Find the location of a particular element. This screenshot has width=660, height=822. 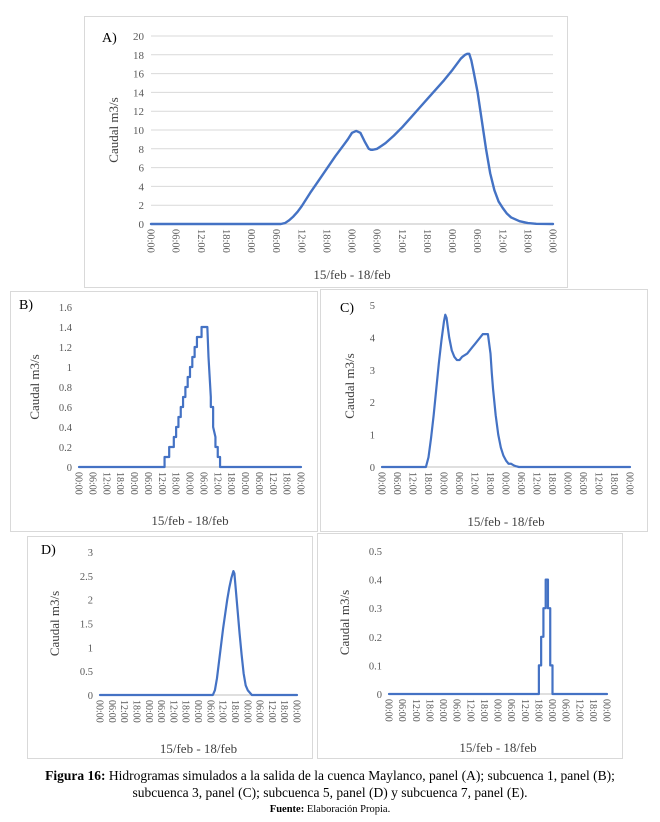

y-tick-label: 0.2 is located at coordinates (65, 448).